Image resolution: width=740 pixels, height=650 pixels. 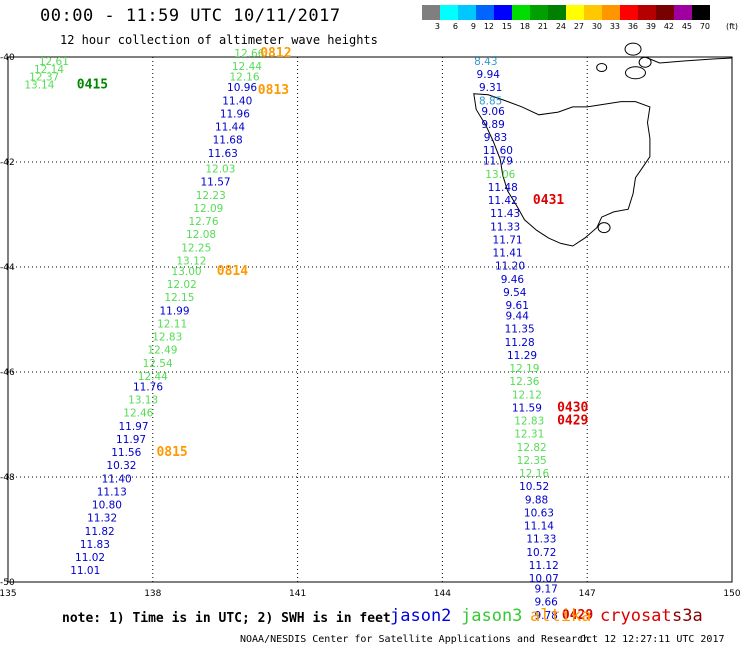 What do you see at coordinates (102, 519) in the screenshot?
I see `wave-height-value: 11.32` at bounding box center [102, 519].